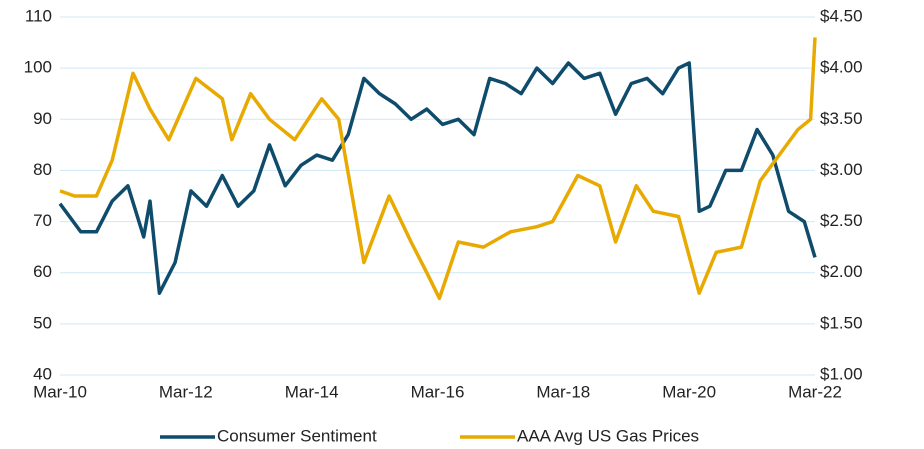 This screenshot has height=449, width=924. What do you see at coordinates (42, 322) in the screenshot?
I see `y-tick-label: 50` at bounding box center [42, 322].